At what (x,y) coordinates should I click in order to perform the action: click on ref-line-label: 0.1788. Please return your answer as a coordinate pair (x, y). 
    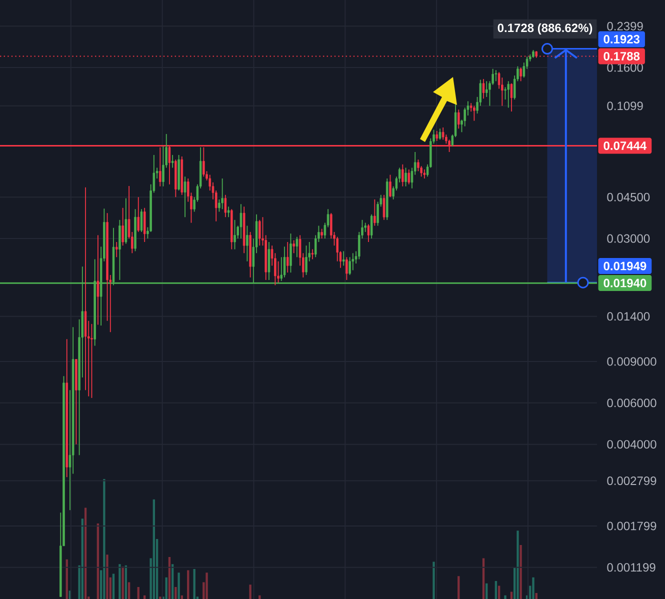
    Looking at the image, I should click on (622, 56).